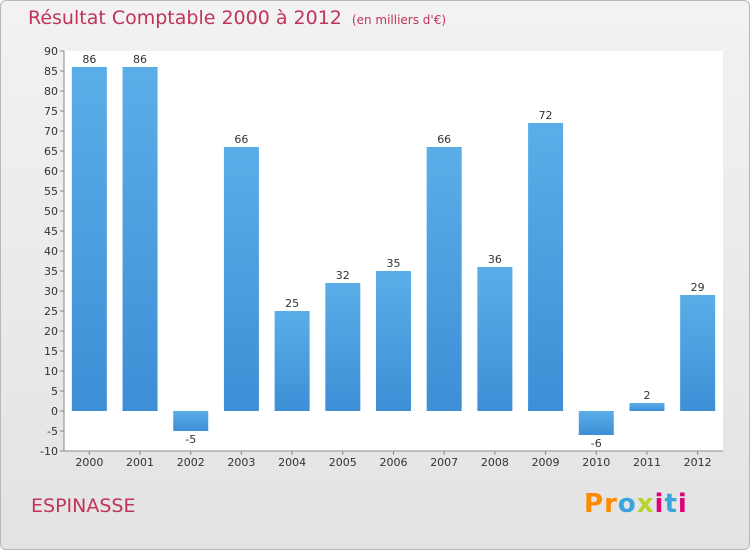  Describe the element at coordinates (140, 462) in the screenshot. I see `x-tick-label: 2001` at that location.